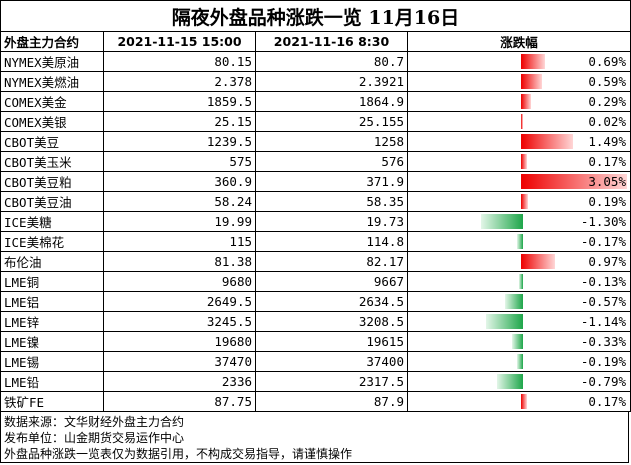 This screenshot has width=631, height=465. I want to click on table-row: ICE美糖 19.99 19.73 -1.30%, so click(315, 221).